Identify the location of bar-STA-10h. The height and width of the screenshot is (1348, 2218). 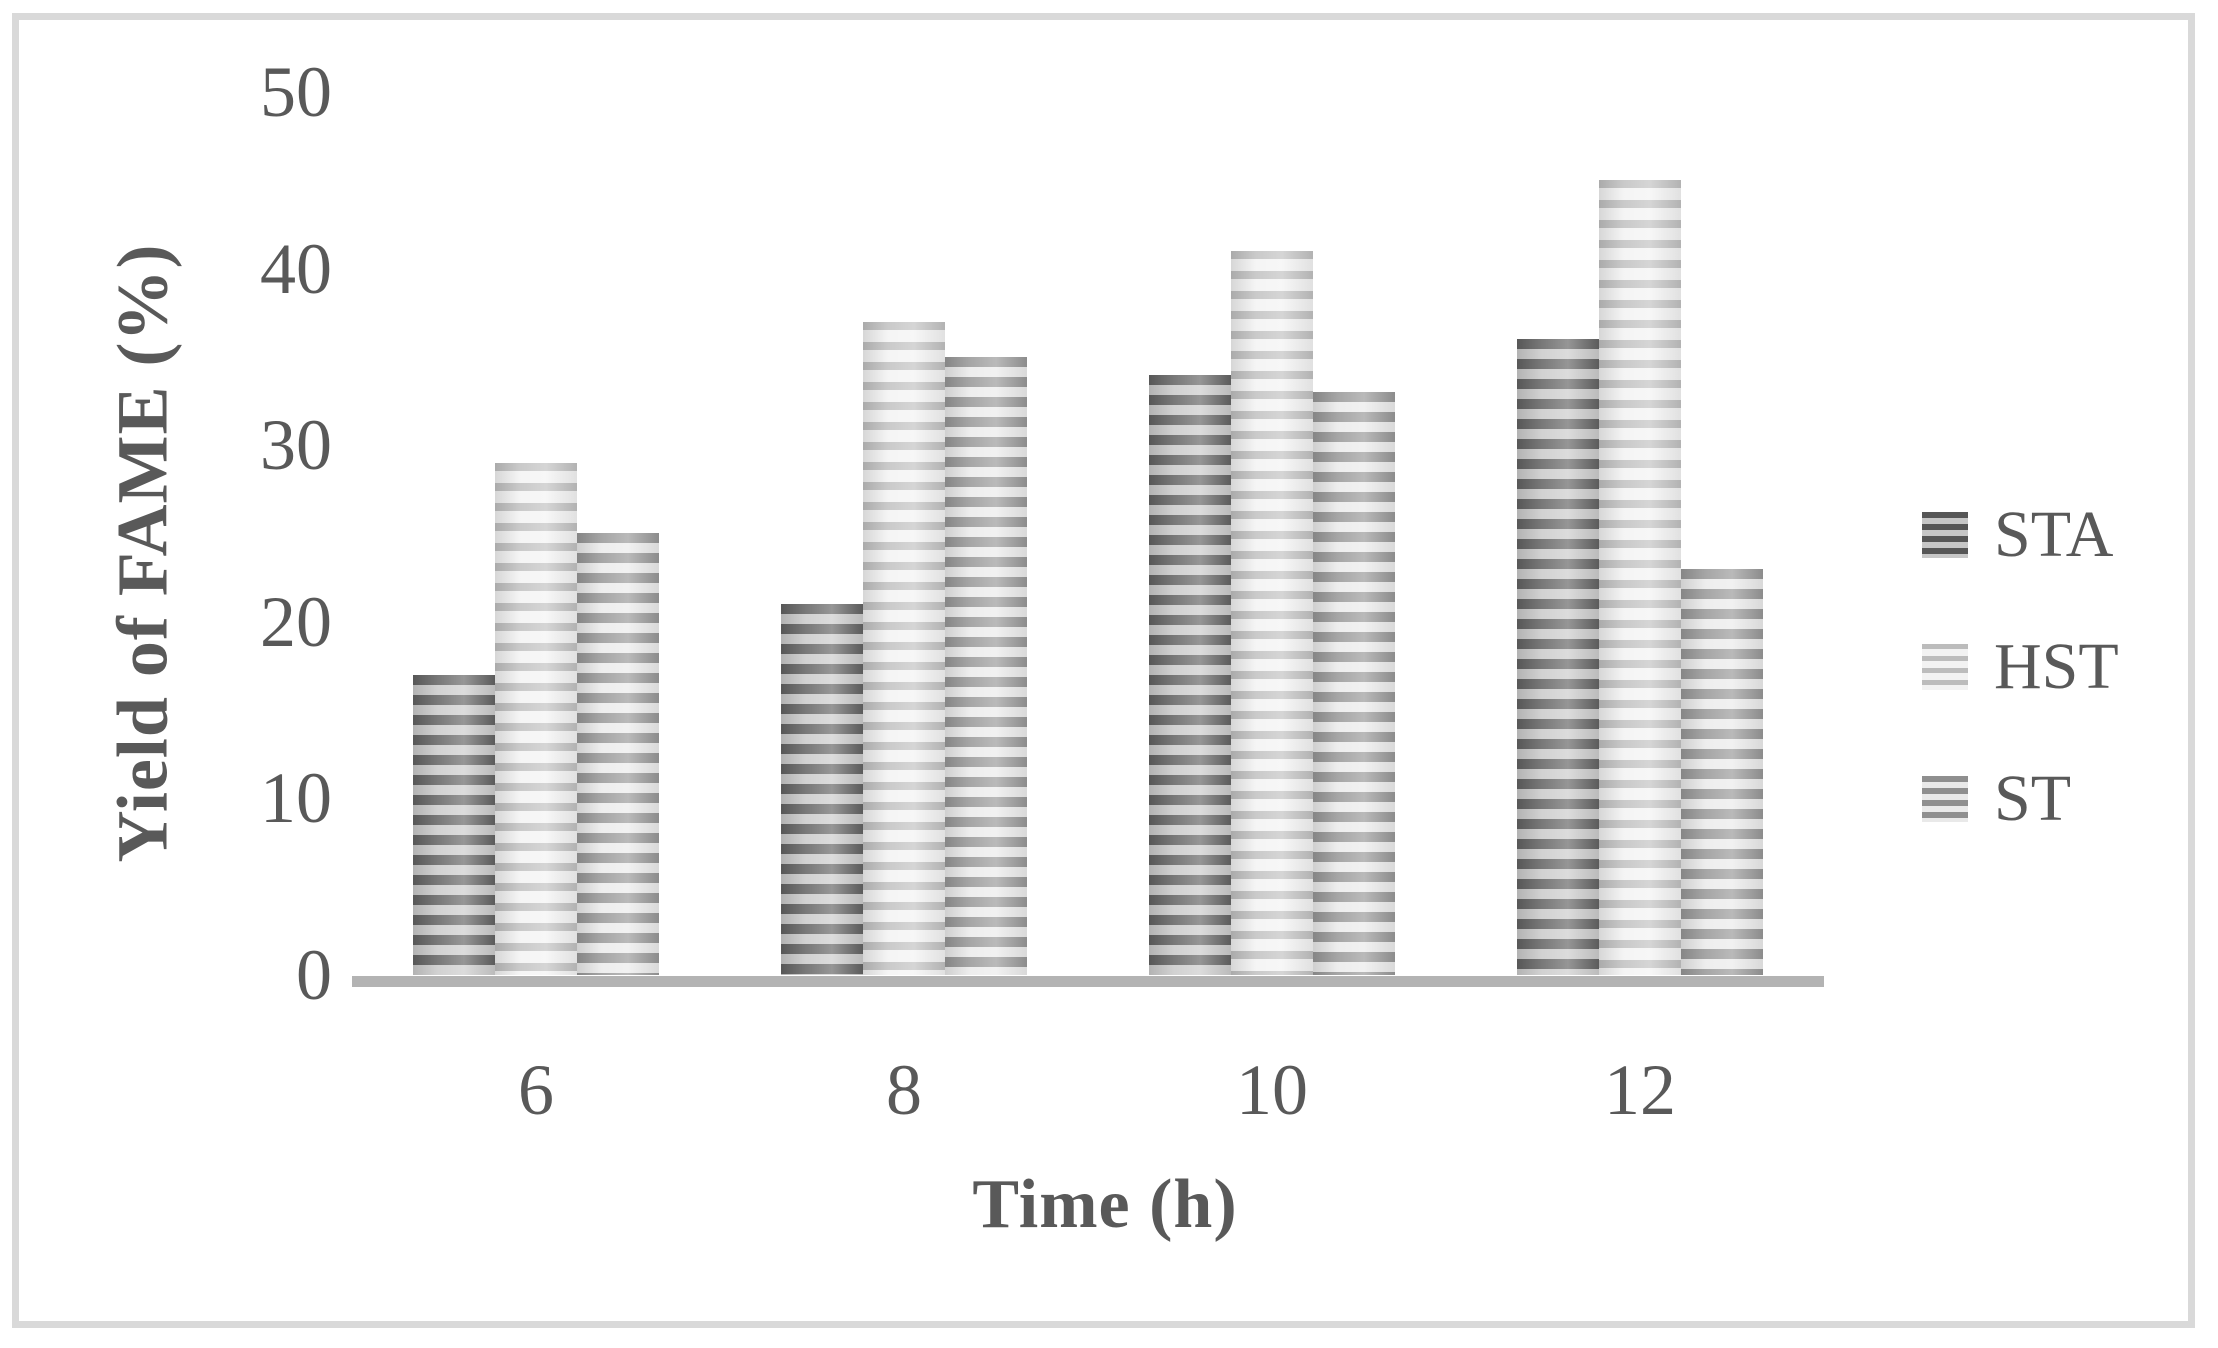
(1190, 675).